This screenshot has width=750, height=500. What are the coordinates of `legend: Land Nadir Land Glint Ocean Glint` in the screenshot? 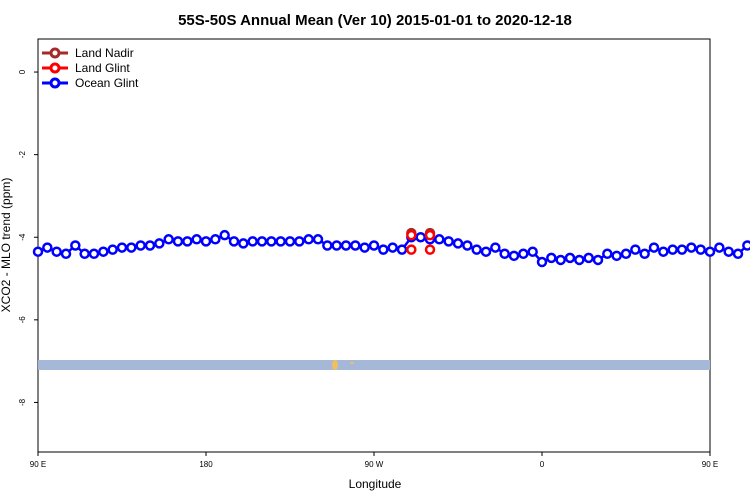 It's located at (90, 68).